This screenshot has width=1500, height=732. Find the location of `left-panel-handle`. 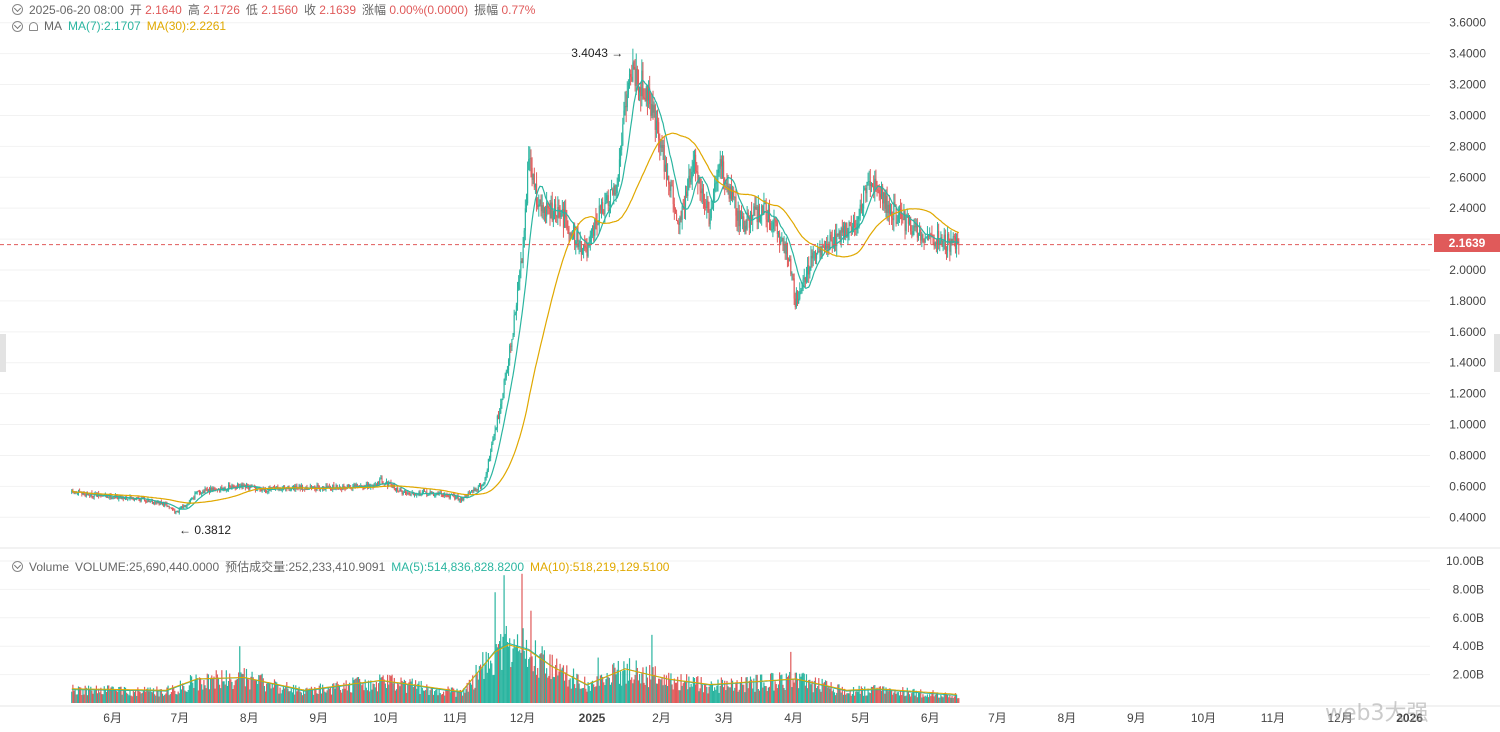

left-panel-handle is located at coordinates (3, 353).